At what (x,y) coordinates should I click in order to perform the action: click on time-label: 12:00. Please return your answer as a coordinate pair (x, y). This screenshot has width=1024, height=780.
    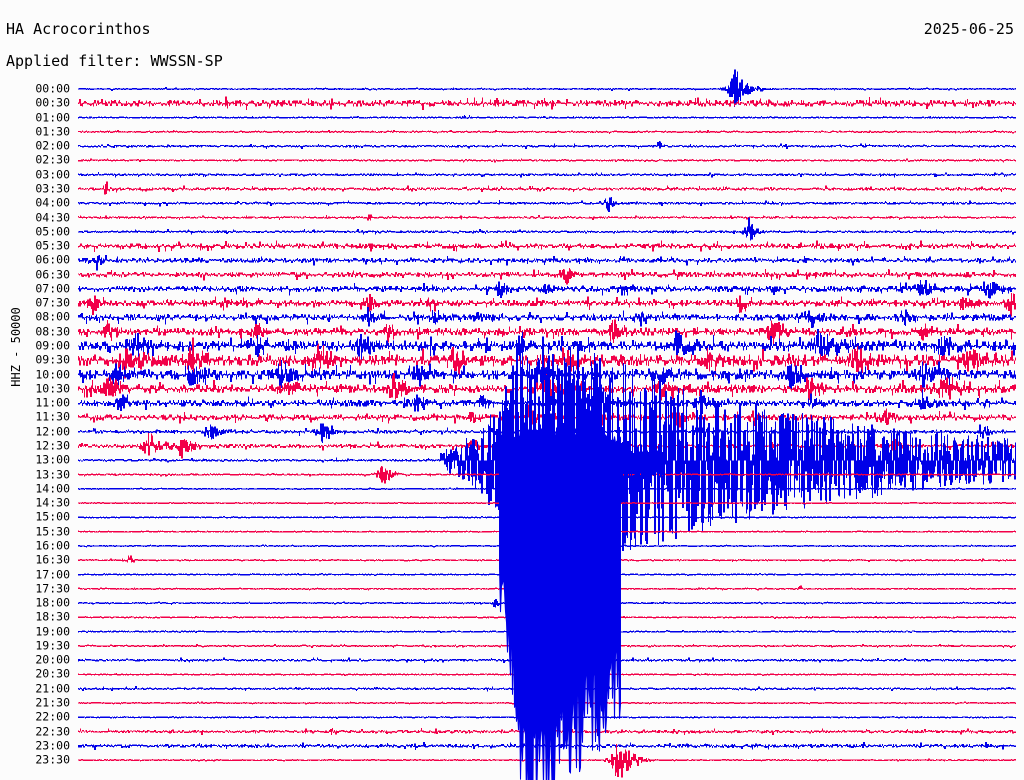
    Looking at the image, I should click on (52, 431).